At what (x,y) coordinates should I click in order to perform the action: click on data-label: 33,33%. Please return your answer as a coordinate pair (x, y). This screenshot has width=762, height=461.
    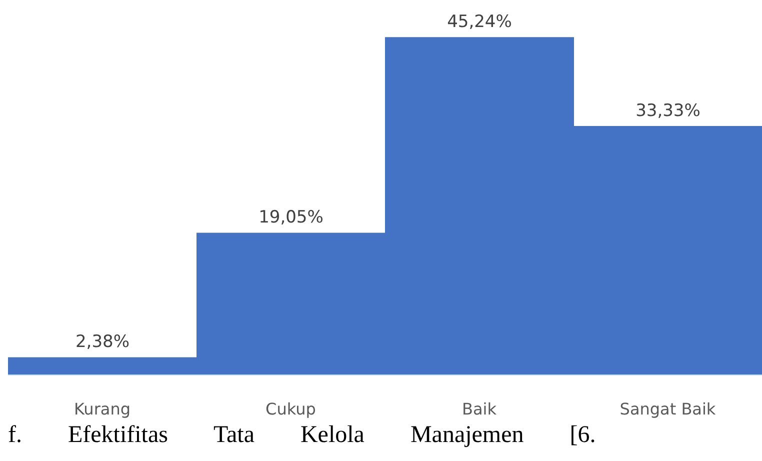
    Looking at the image, I should click on (668, 111).